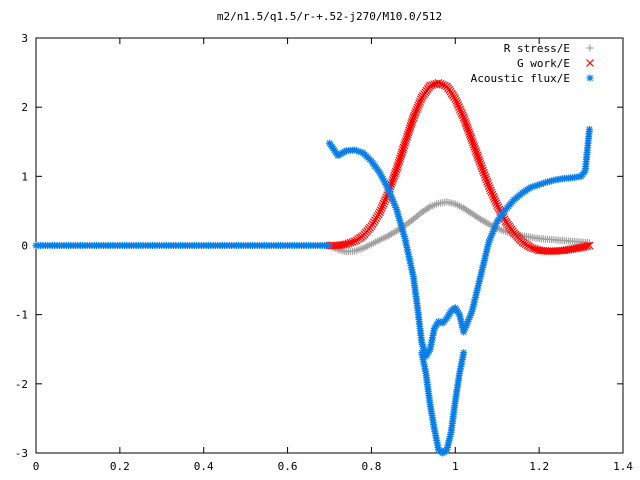 This screenshot has height=480, width=640. Describe the element at coordinates (24, 107) in the screenshot. I see `y-tick-label: 2` at that location.